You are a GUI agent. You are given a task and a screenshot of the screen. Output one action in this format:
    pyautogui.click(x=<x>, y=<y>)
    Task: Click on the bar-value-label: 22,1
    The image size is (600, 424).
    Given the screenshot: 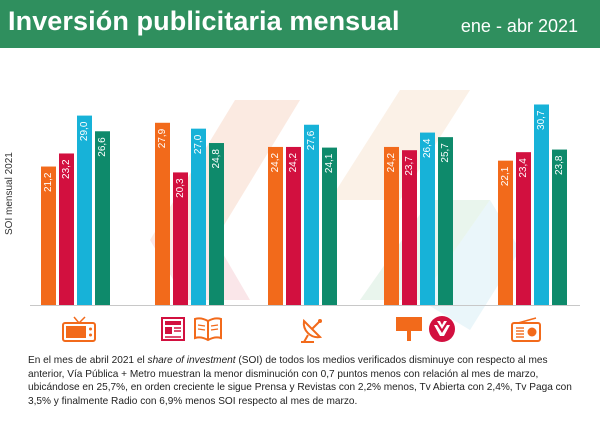 What is the action you would take?
    pyautogui.click(x=505, y=176)
    